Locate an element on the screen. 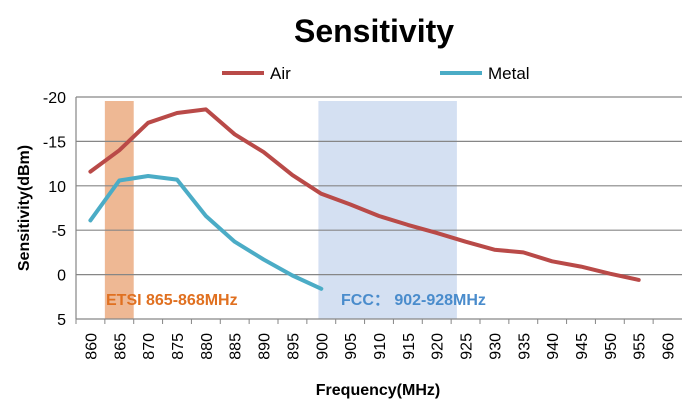 The width and height of the screenshot is (690, 404). band-labels: ETSI 865-868MHz FCC： 902-928MHz is located at coordinates (296, 300).